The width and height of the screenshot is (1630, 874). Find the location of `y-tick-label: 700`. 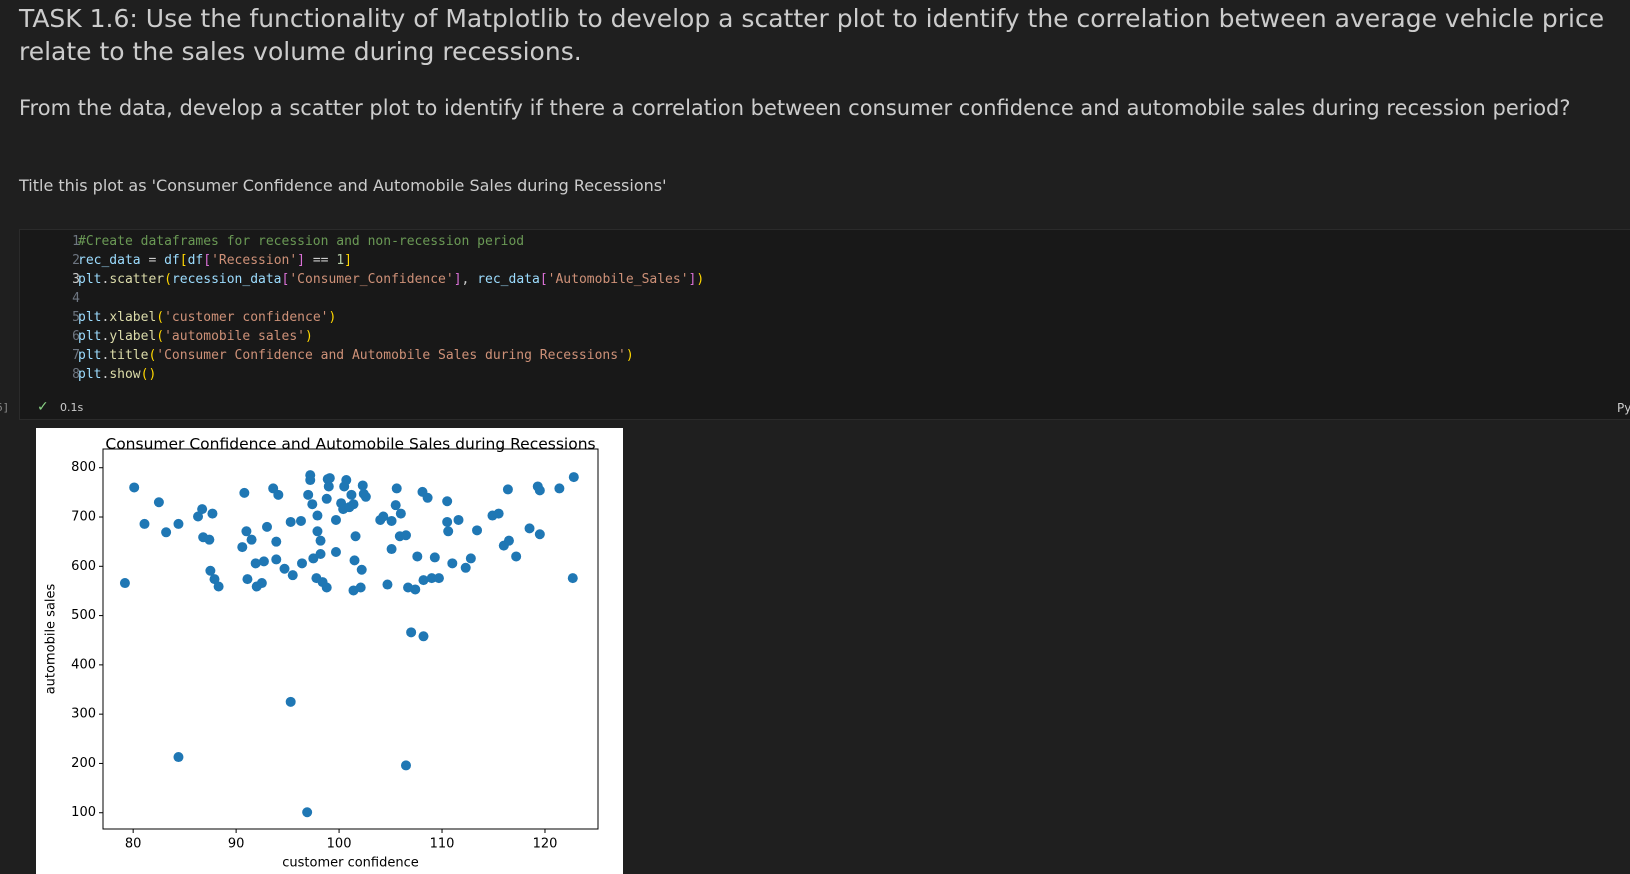

y-tick-label: 700 is located at coordinates (83, 517).